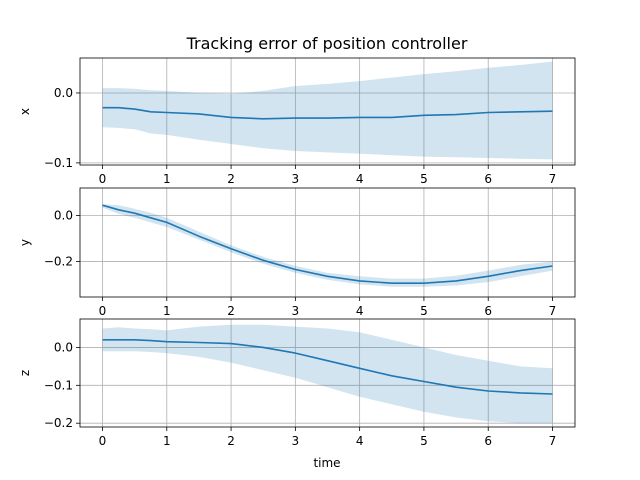 This screenshot has width=640, height=480. What do you see at coordinates (25, 111) in the screenshot?
I see `y-axis-label-x: x` at bounding box center [25, 111].